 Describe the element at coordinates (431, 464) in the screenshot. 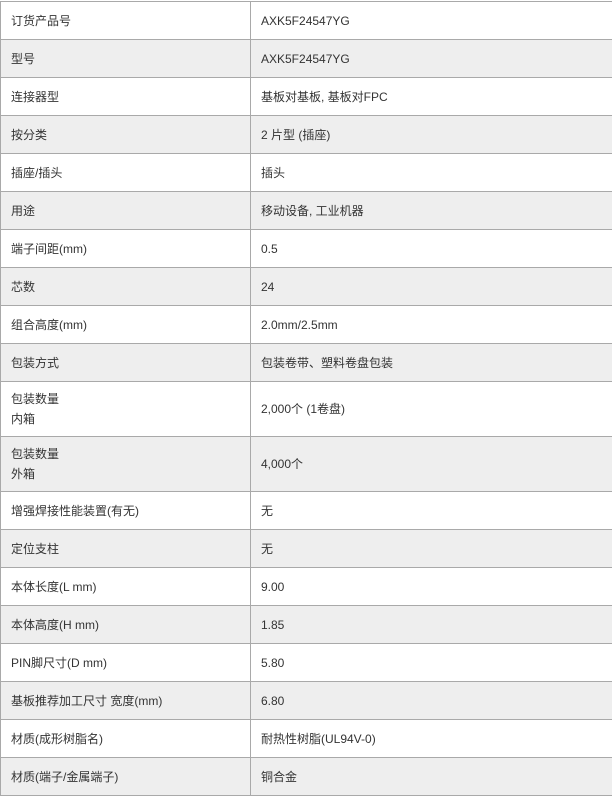

I see `spec-value: 4,000个` at that location.